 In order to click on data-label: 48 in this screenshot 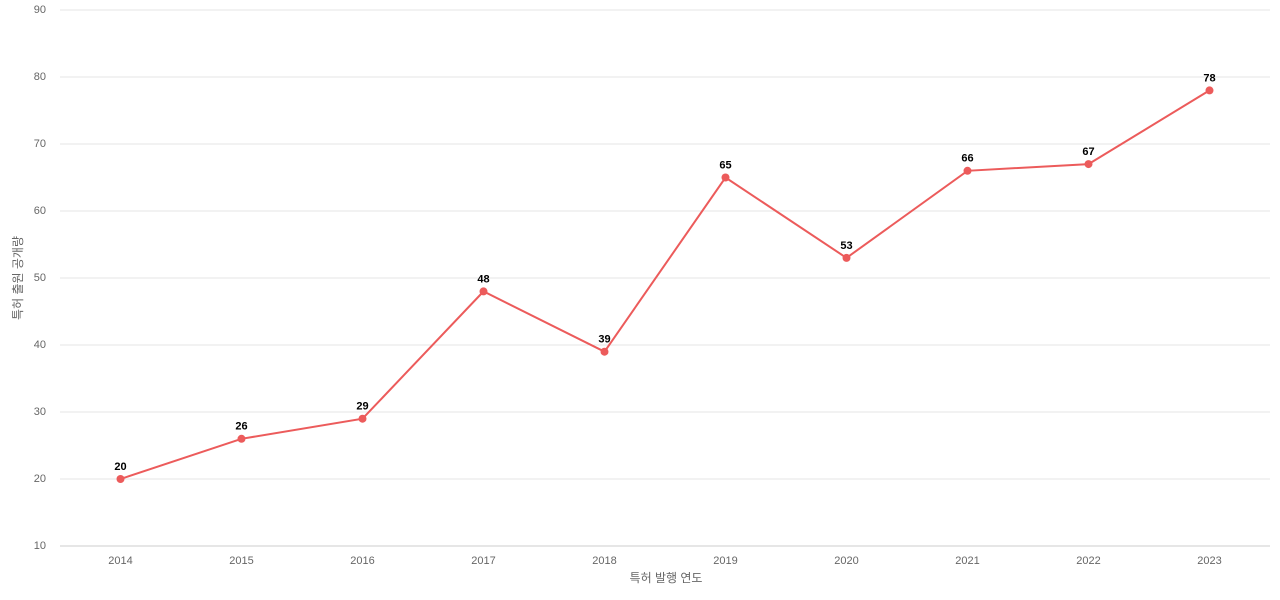, I will do `click(483, 279)`.